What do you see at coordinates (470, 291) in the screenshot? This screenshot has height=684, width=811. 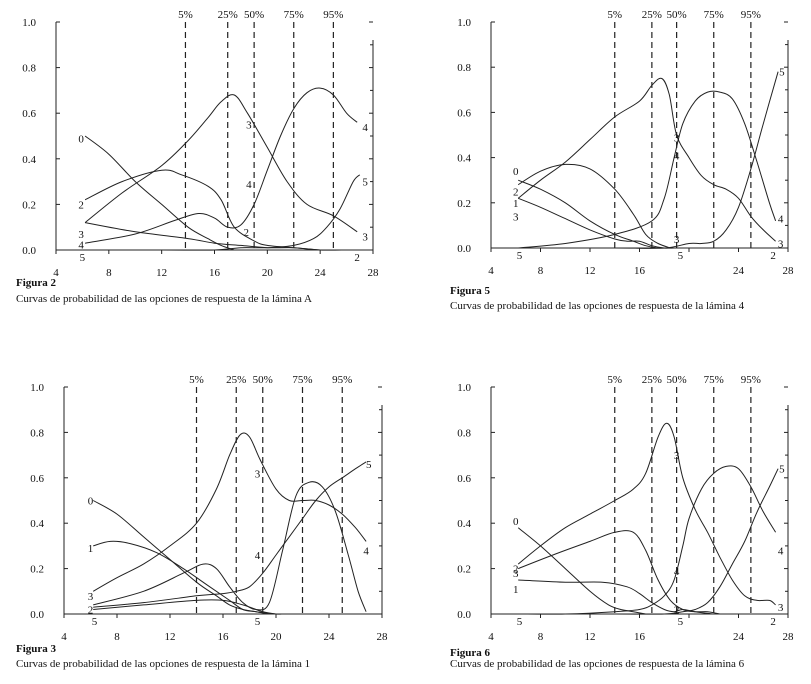 I see `figure-label: Figura 5` at bounding box center [470, 291].